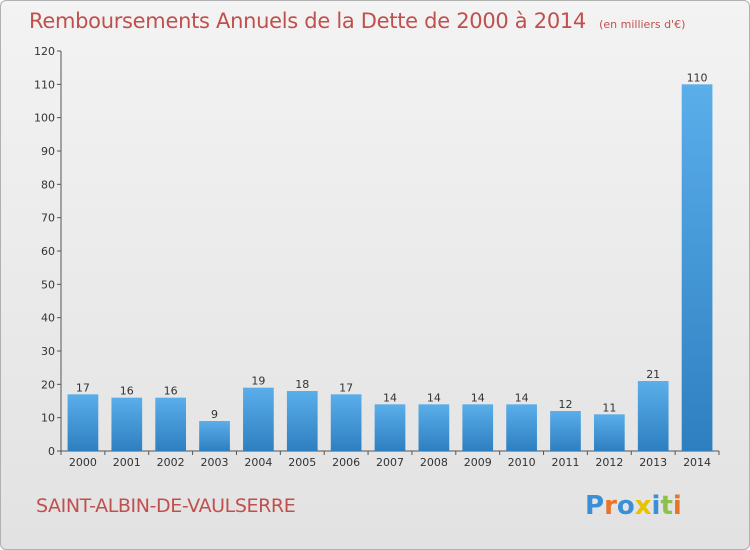 This screenshot has height=550, width=750. What do you see at coordinates (44, 118) in the screenshot?
I see `y-tick-label: 100` at bounding box center [44, 118].